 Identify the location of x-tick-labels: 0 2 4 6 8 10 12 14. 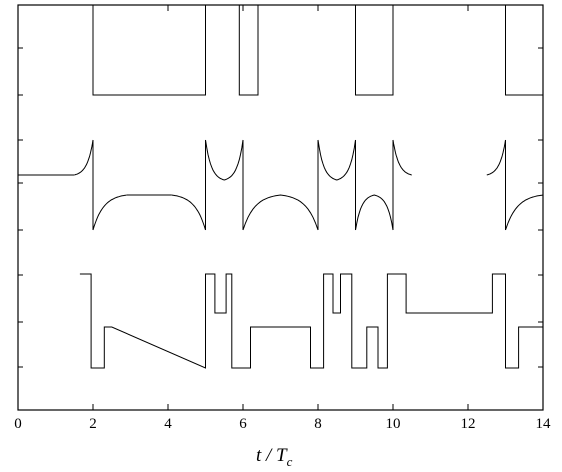
(282, 424).